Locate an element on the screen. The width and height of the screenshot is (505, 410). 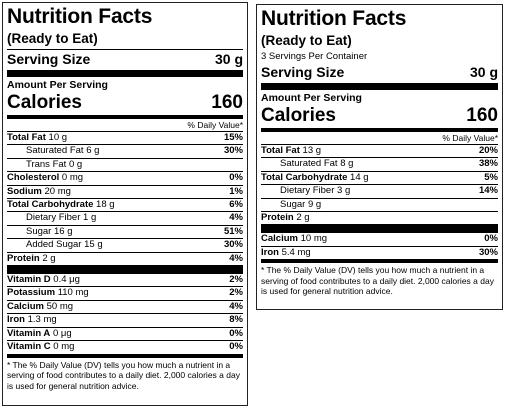
nutrient-dv: 38% is located at coordinates (488, 164).